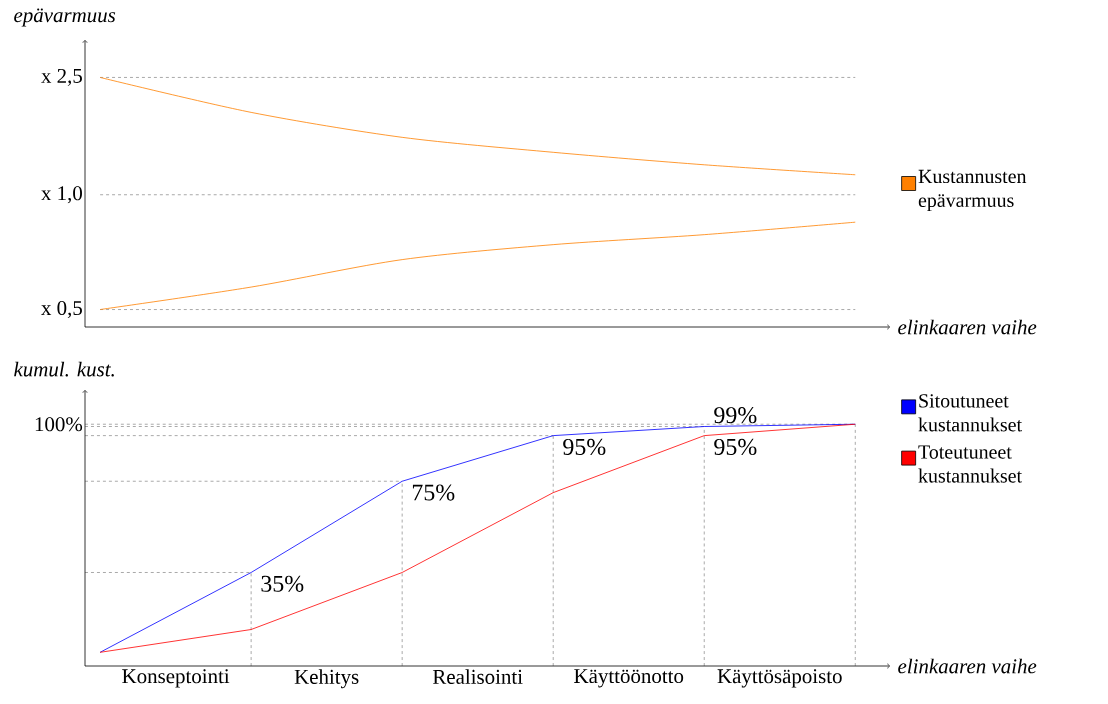 This screenshot has width=1108, height=704. What do you see at coordinates (970, 413) in the screenshot?
I see `legend-label: Sitoutuneet kustannukset` at bounding box center [970, 413].